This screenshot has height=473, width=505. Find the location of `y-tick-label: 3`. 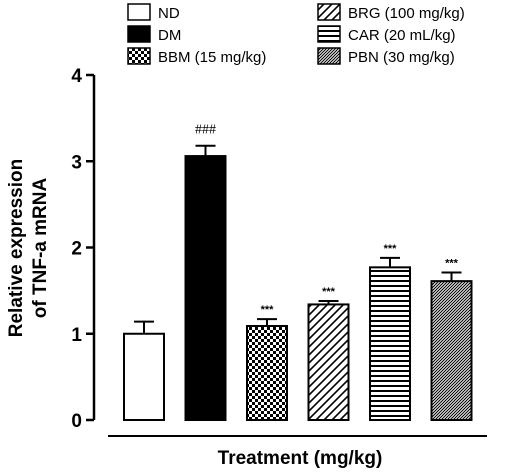

y-tick-label: 3 is located at coordinates (76, 162).